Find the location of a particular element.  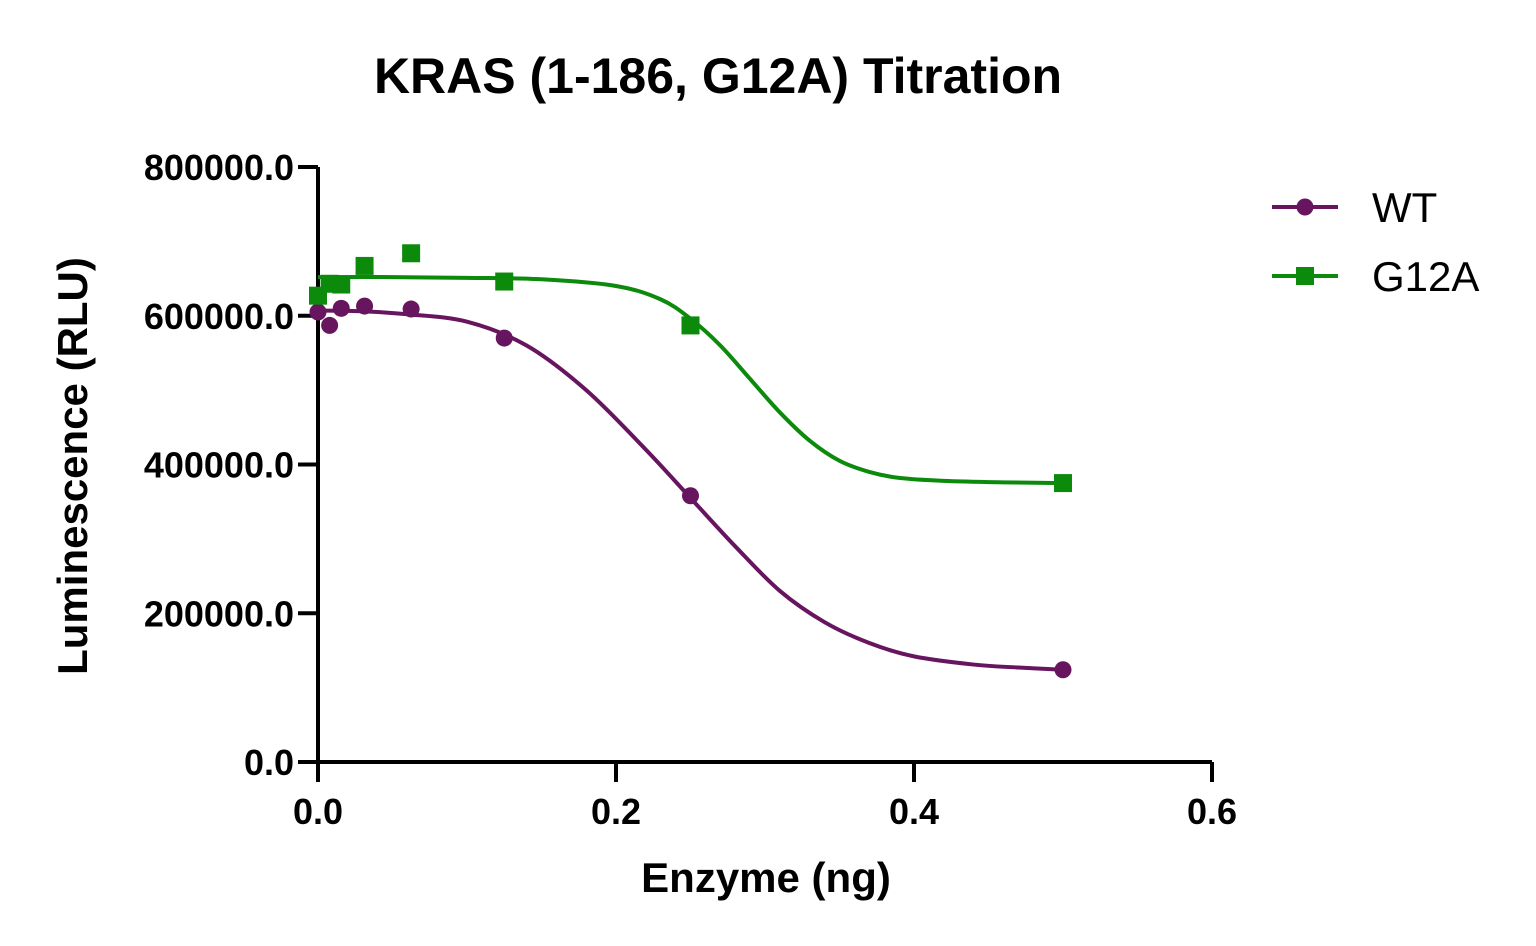

x-tick-label: 0.0 is located at coordinates (318, 811).